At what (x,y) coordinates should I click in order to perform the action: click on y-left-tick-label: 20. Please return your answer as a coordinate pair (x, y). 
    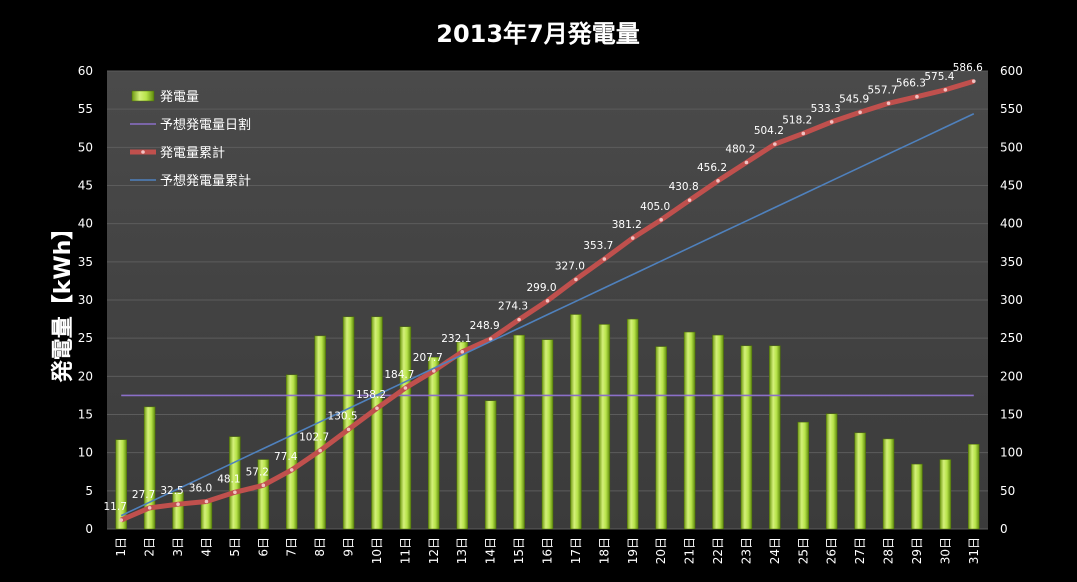
    Looking at the image, I should click on (85, 376).